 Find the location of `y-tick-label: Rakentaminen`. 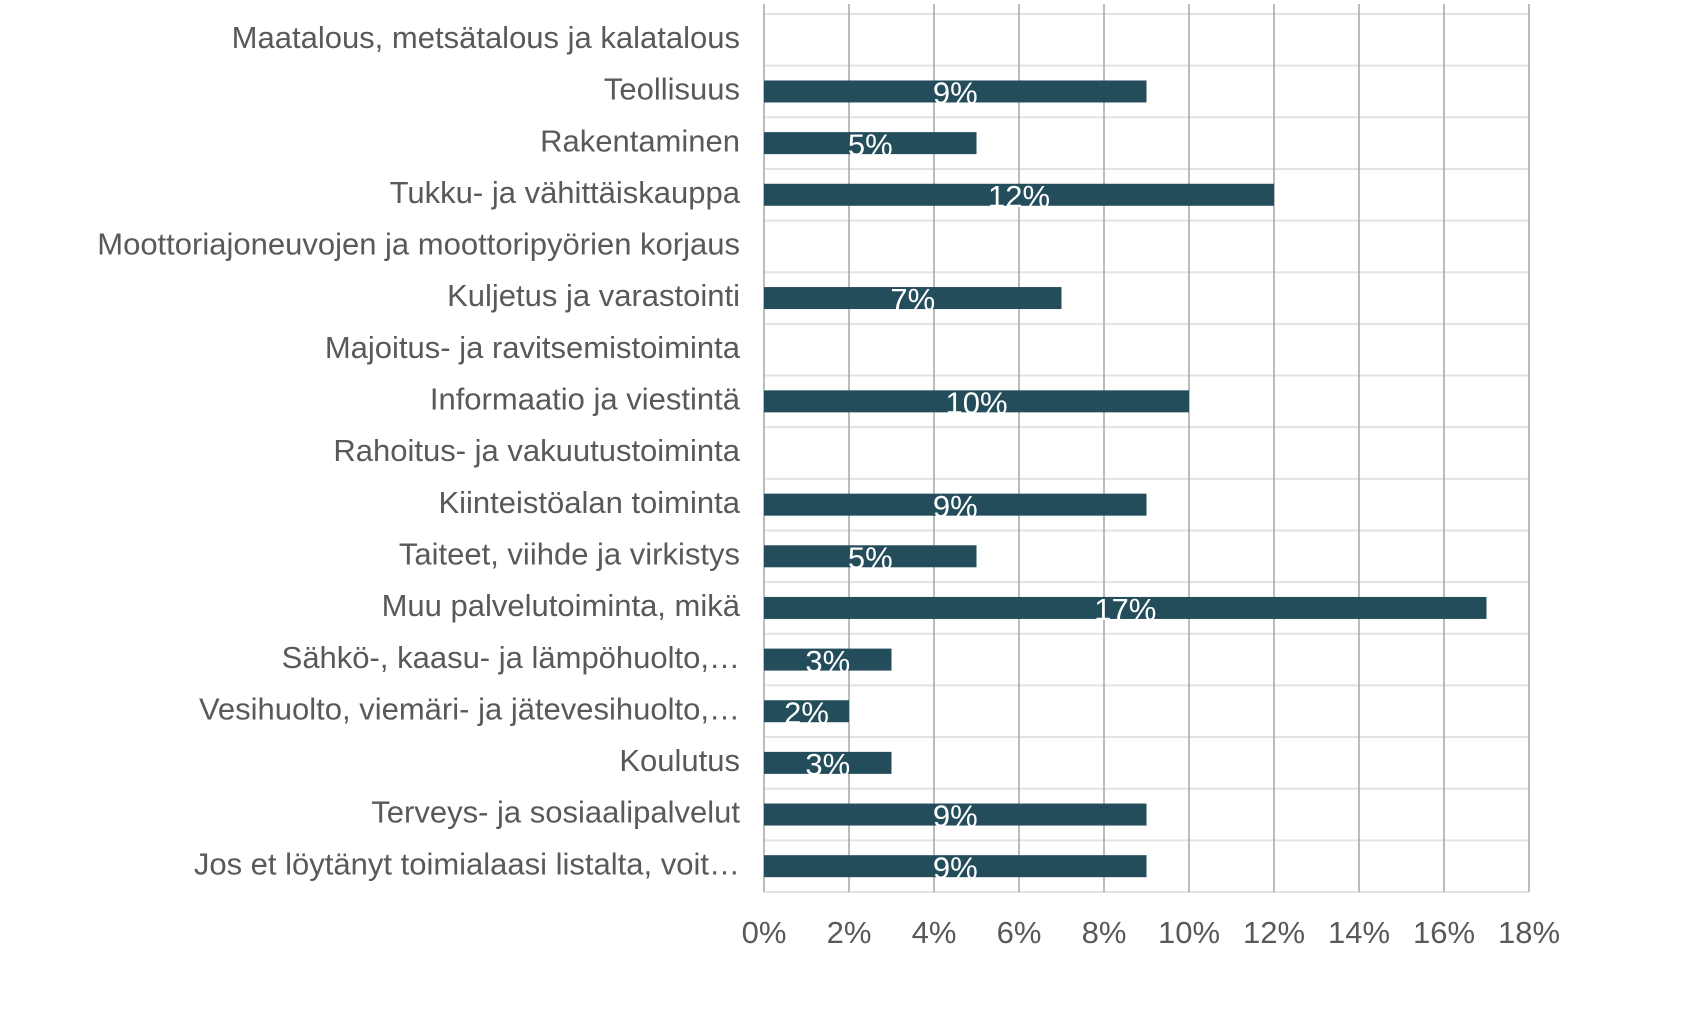

y-tick-label: Rakentaminen is located at coordinates (640, 140).